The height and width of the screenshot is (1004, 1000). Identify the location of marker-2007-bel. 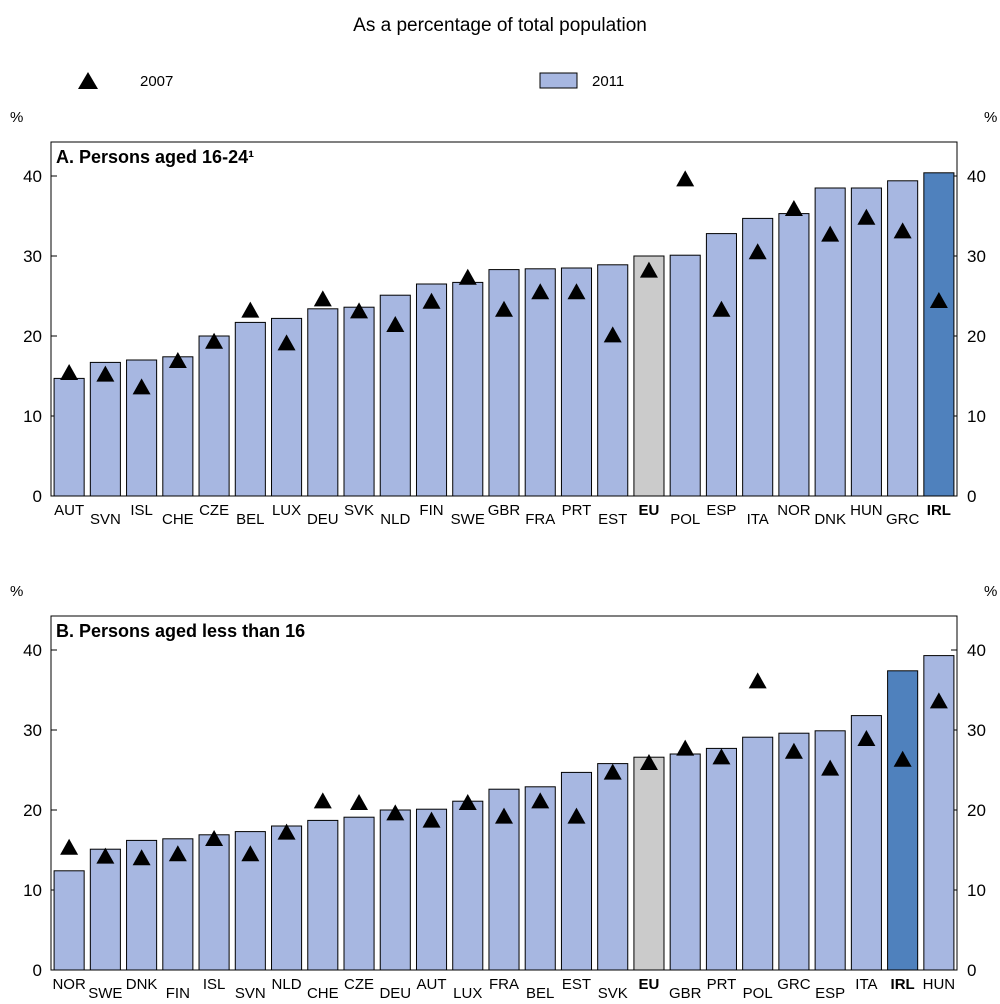
(540, 800).